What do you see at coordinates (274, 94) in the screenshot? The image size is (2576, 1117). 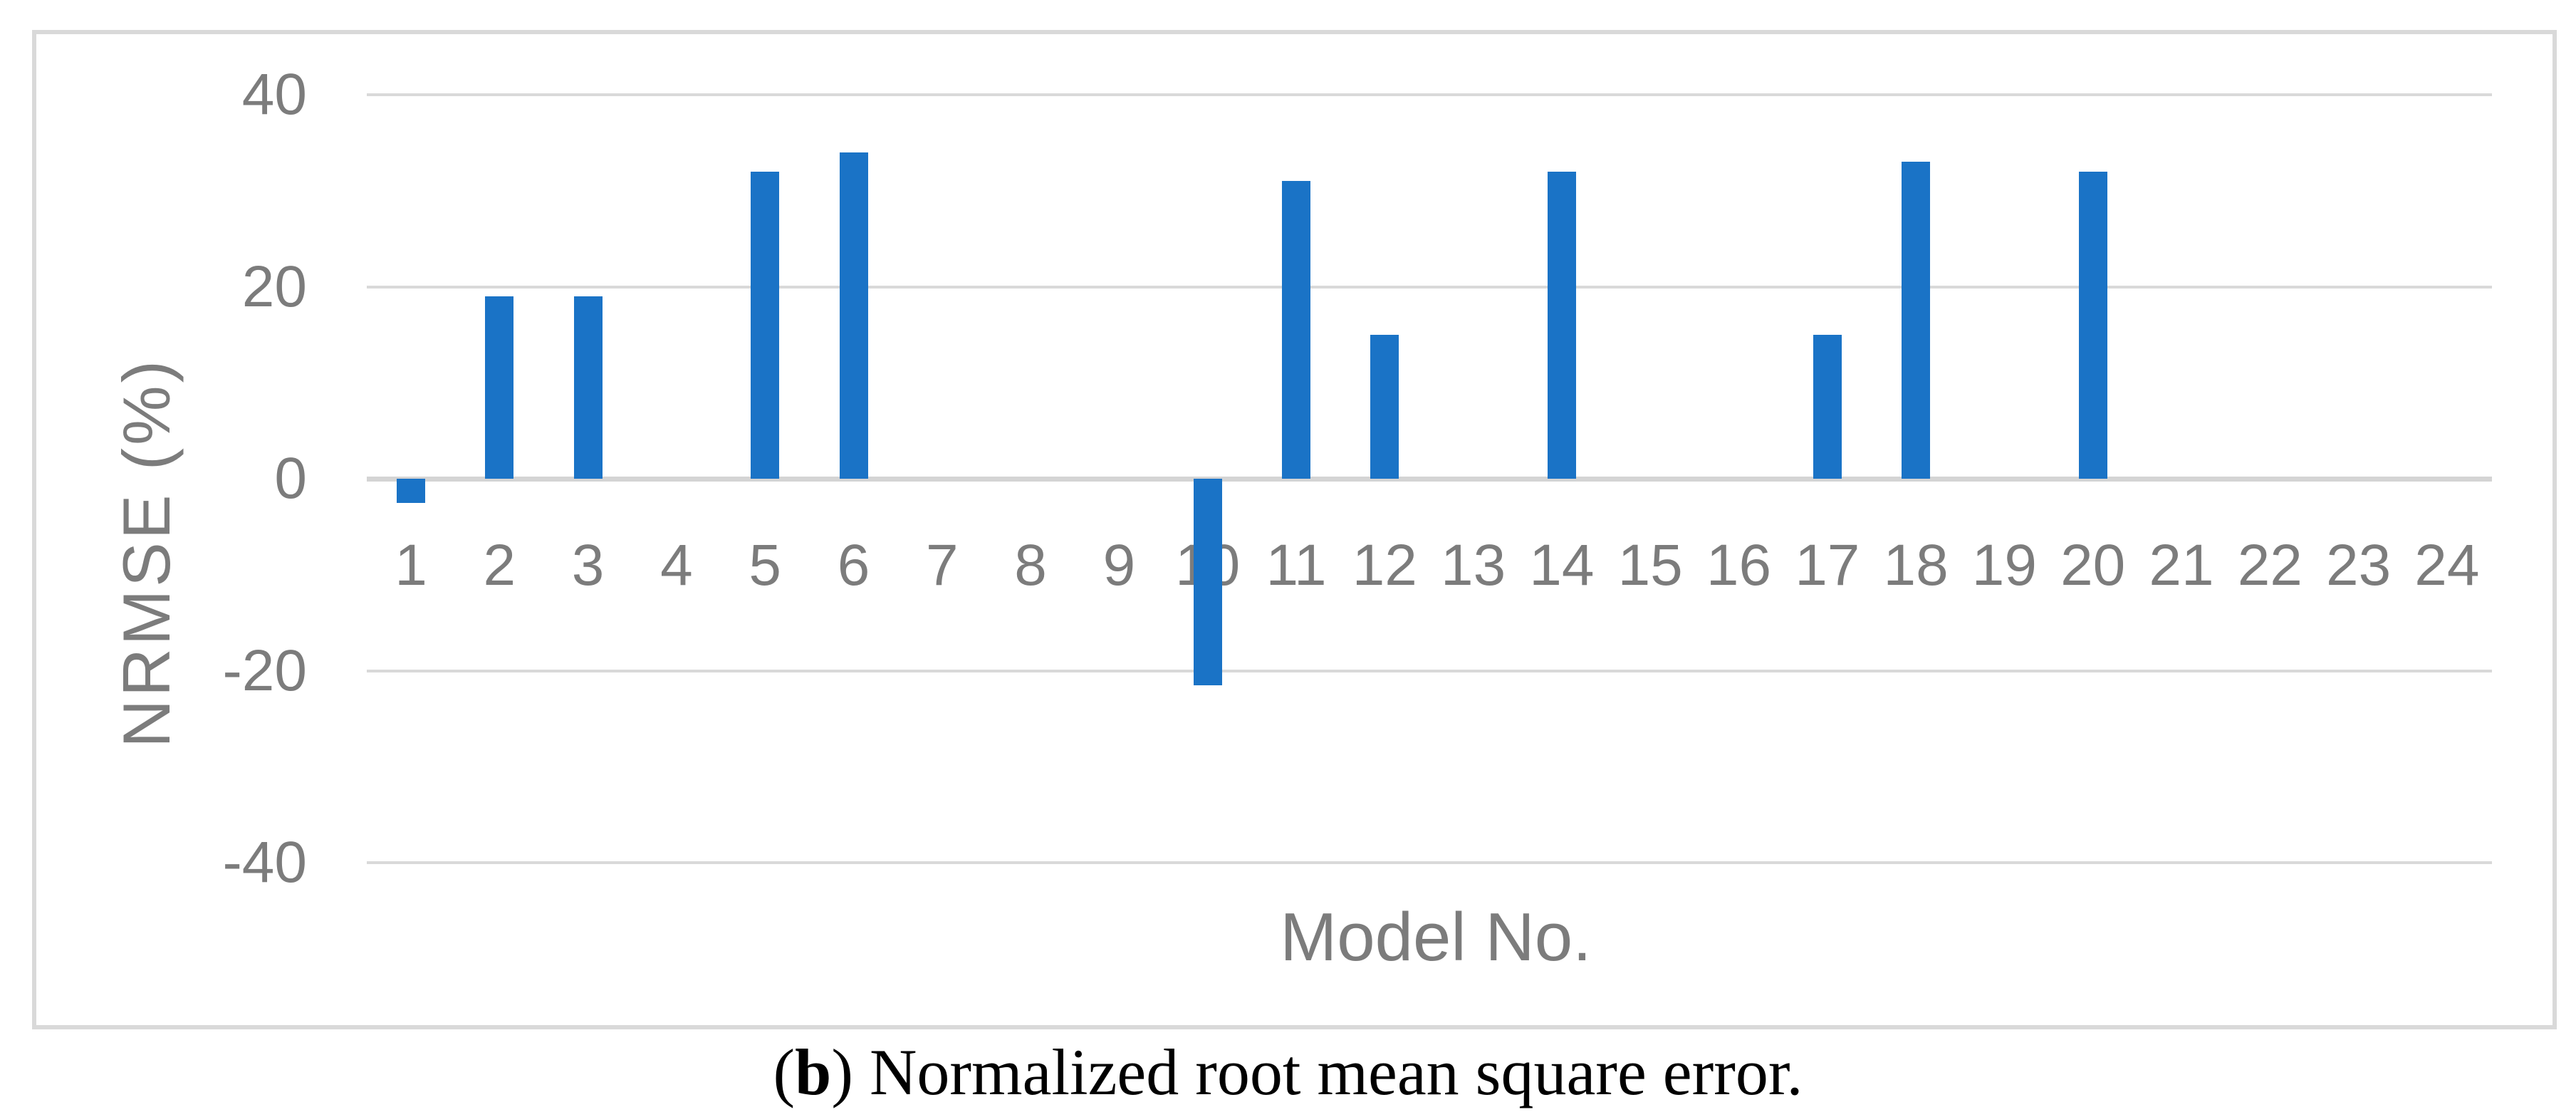 I see `y-tick-label: 40` at bounding box center [274, 94].